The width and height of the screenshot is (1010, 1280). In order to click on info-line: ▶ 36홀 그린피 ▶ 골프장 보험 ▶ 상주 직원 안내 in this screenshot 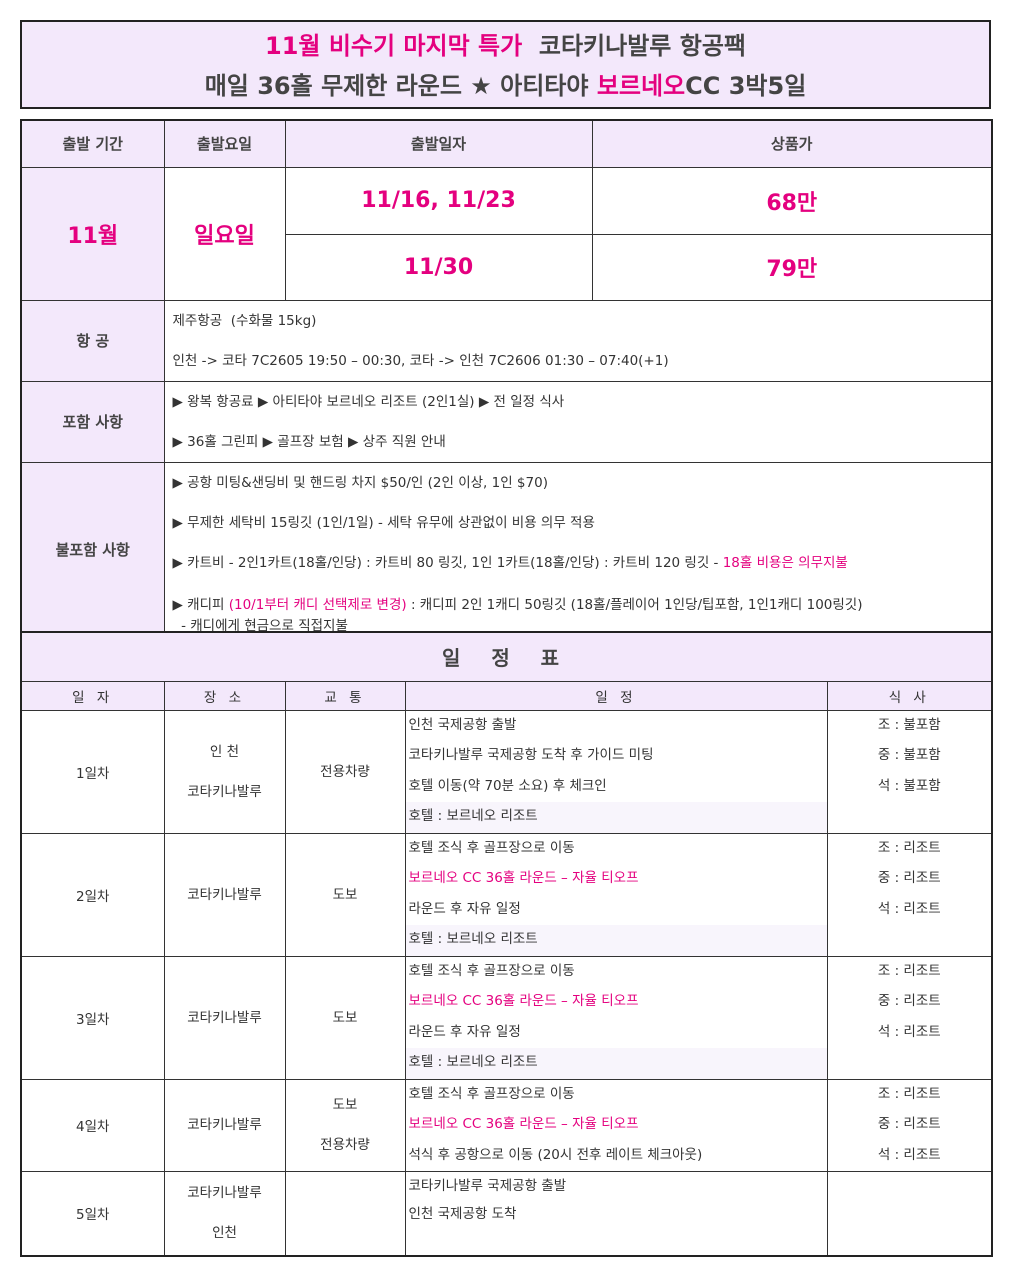, I will do `click(578, 442)`.